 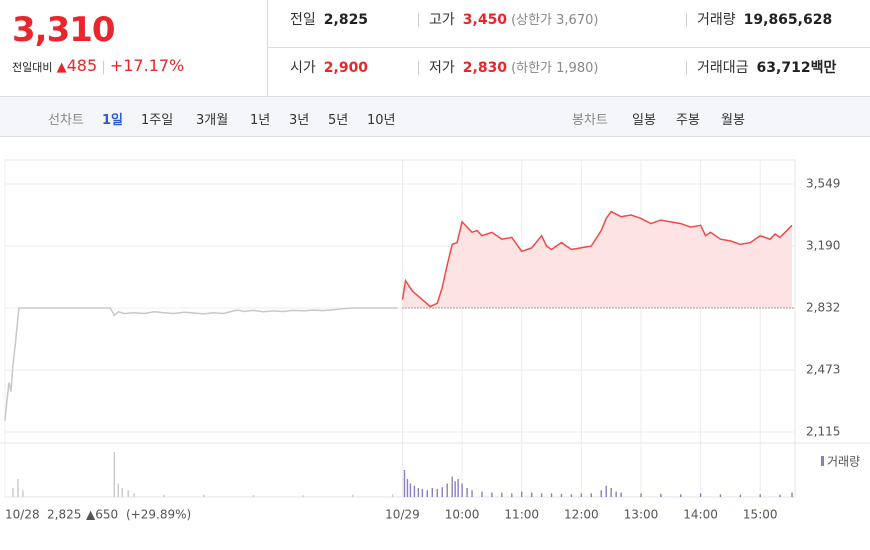 What do you see at coordinates (688, 120) in the screenshot?
I see `toolbar-item: 주봉` at bounding box center [688, 120].